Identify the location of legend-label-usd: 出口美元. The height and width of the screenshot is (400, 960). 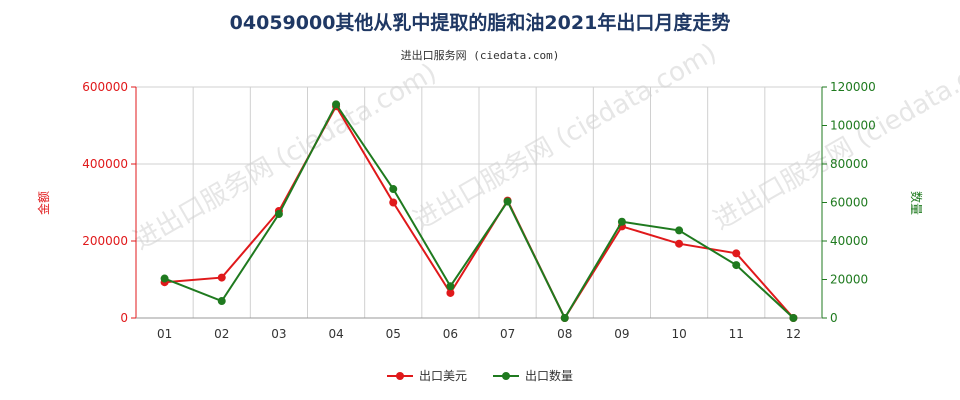
(442, 376).